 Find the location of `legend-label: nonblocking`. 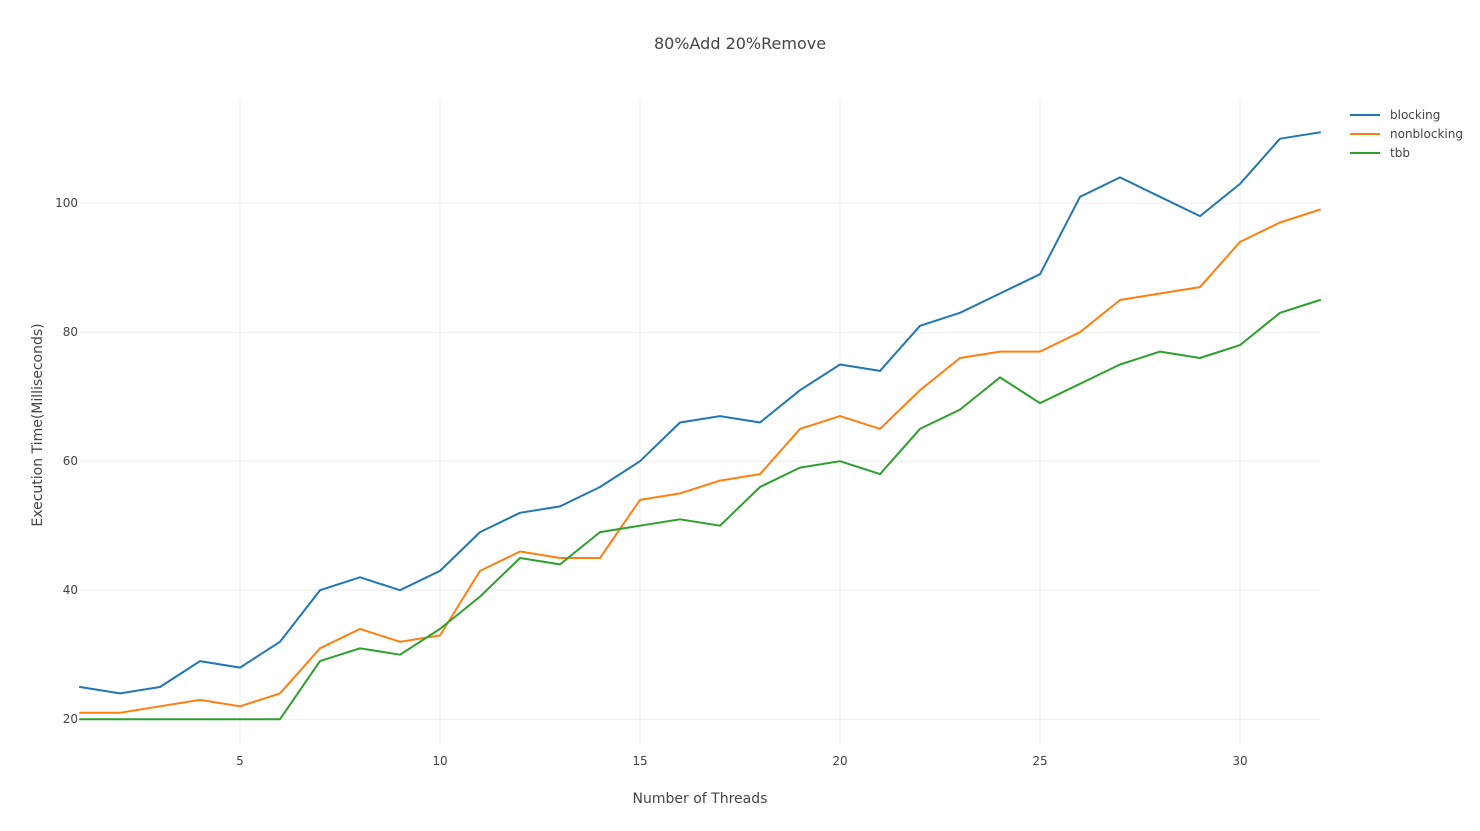

legend-label: nonblocking is located at coordinates (1426, 134).